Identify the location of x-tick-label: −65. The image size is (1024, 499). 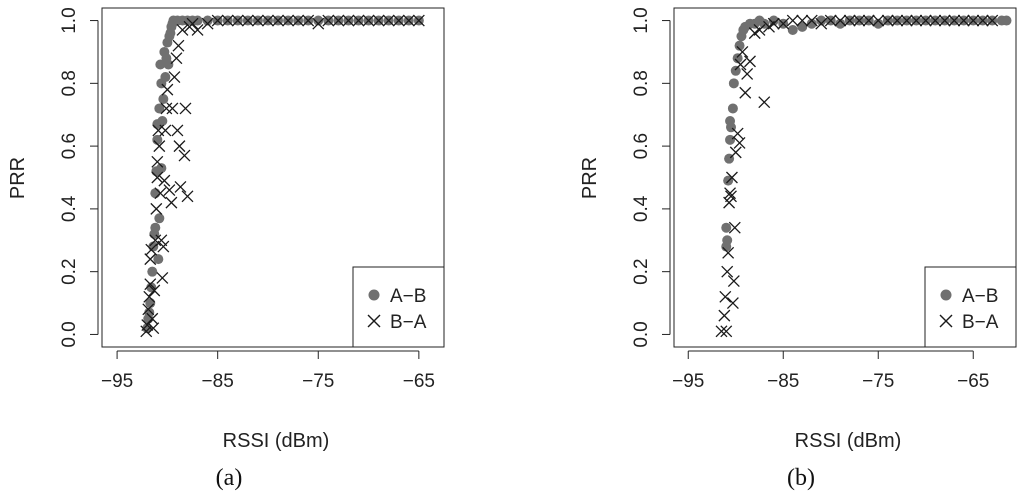
(973, 381).